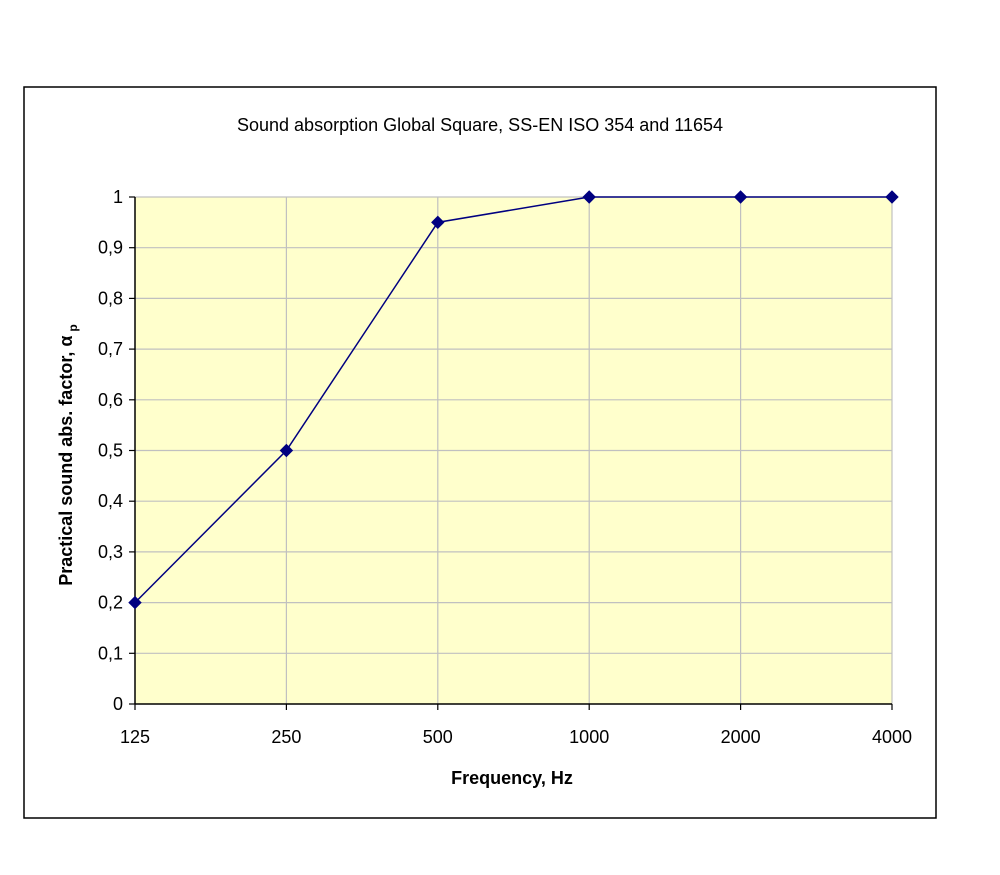 The height and width of the screenshot is (875, 1000). I want to click on x-tick-labels: 125 250 500 1000 2000 4000, so click(516, 737).